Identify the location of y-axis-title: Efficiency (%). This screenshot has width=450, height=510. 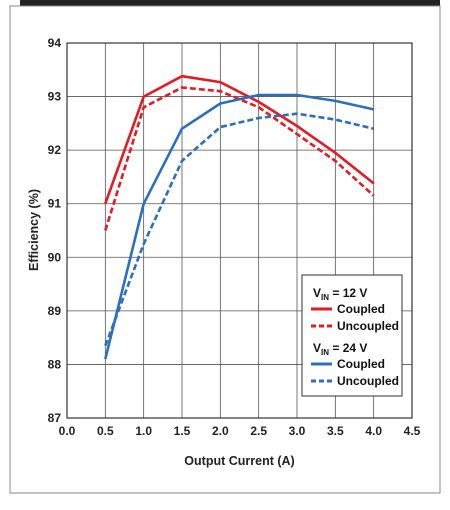
(34, 230).